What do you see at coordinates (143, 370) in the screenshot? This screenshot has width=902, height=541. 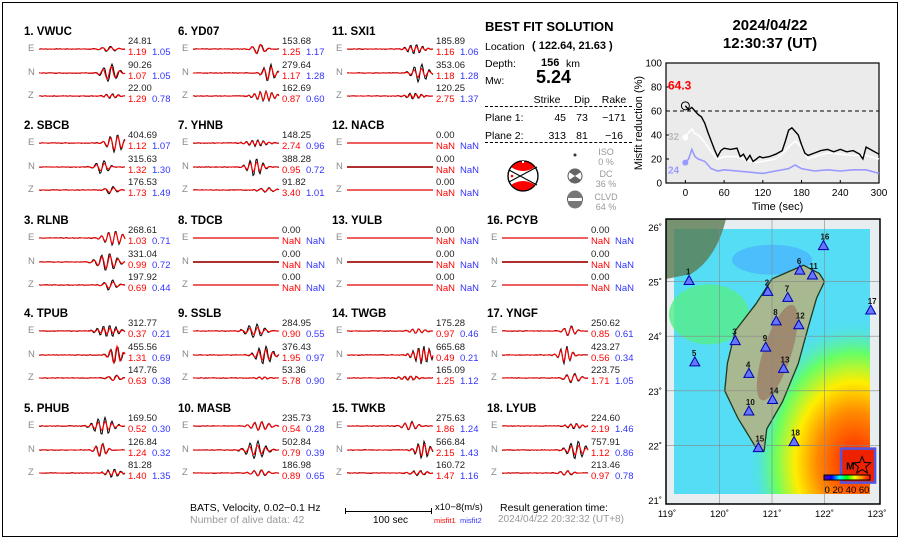 I see `peak-amplitude: 147.76` at bounding box center [143, 370].